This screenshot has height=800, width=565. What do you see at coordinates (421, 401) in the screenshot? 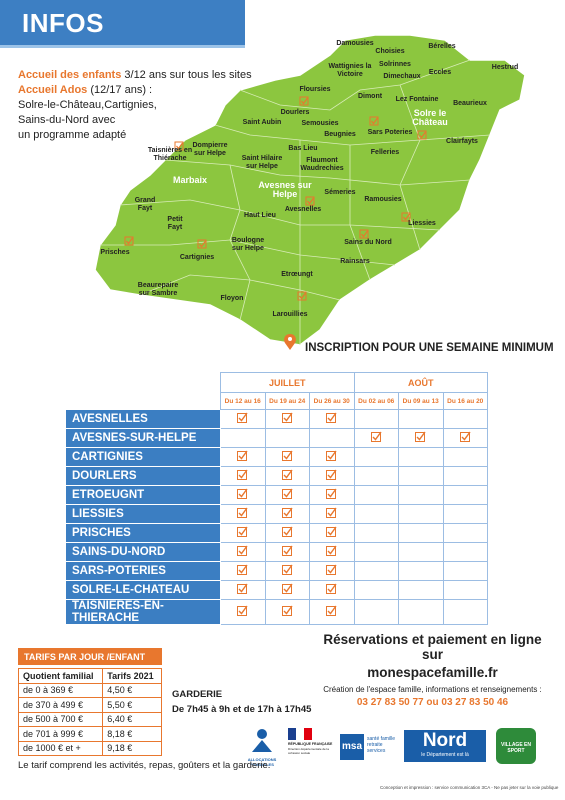
I see `week-header: Du 09 au 13` at bounding box center [421, 401].